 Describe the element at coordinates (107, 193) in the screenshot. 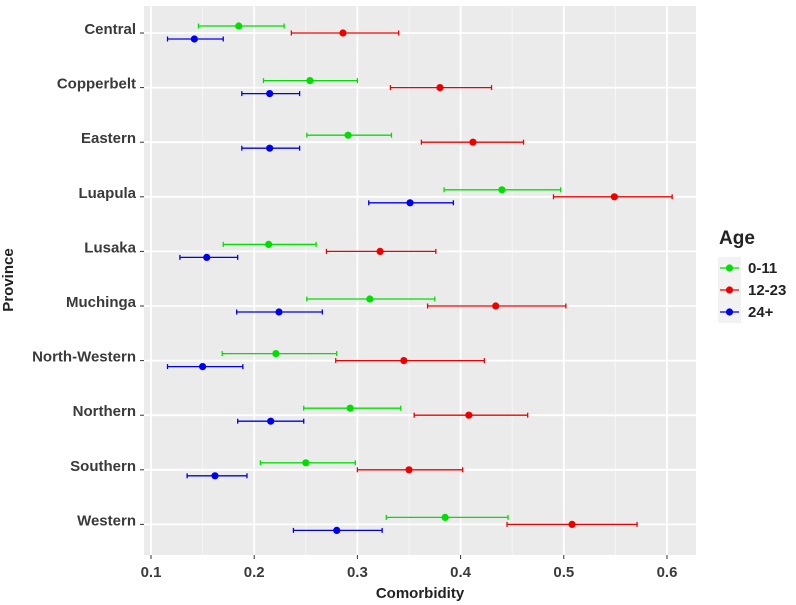

I see `y-tick-label: Luapula` at that location.